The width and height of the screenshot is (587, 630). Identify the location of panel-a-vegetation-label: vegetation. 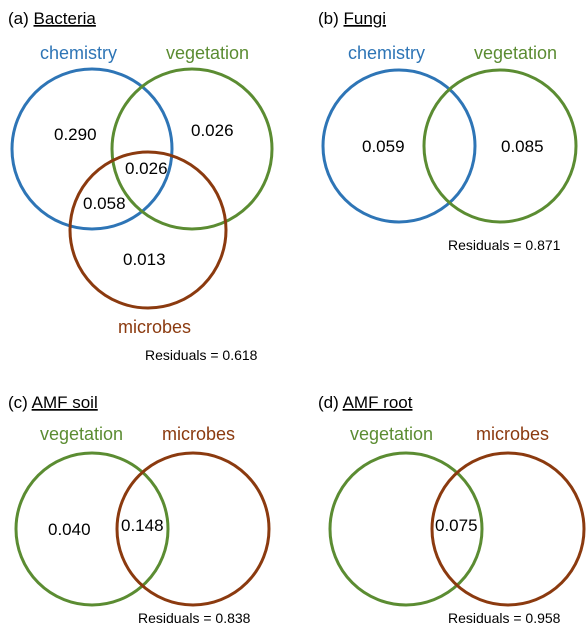
(207, 53).